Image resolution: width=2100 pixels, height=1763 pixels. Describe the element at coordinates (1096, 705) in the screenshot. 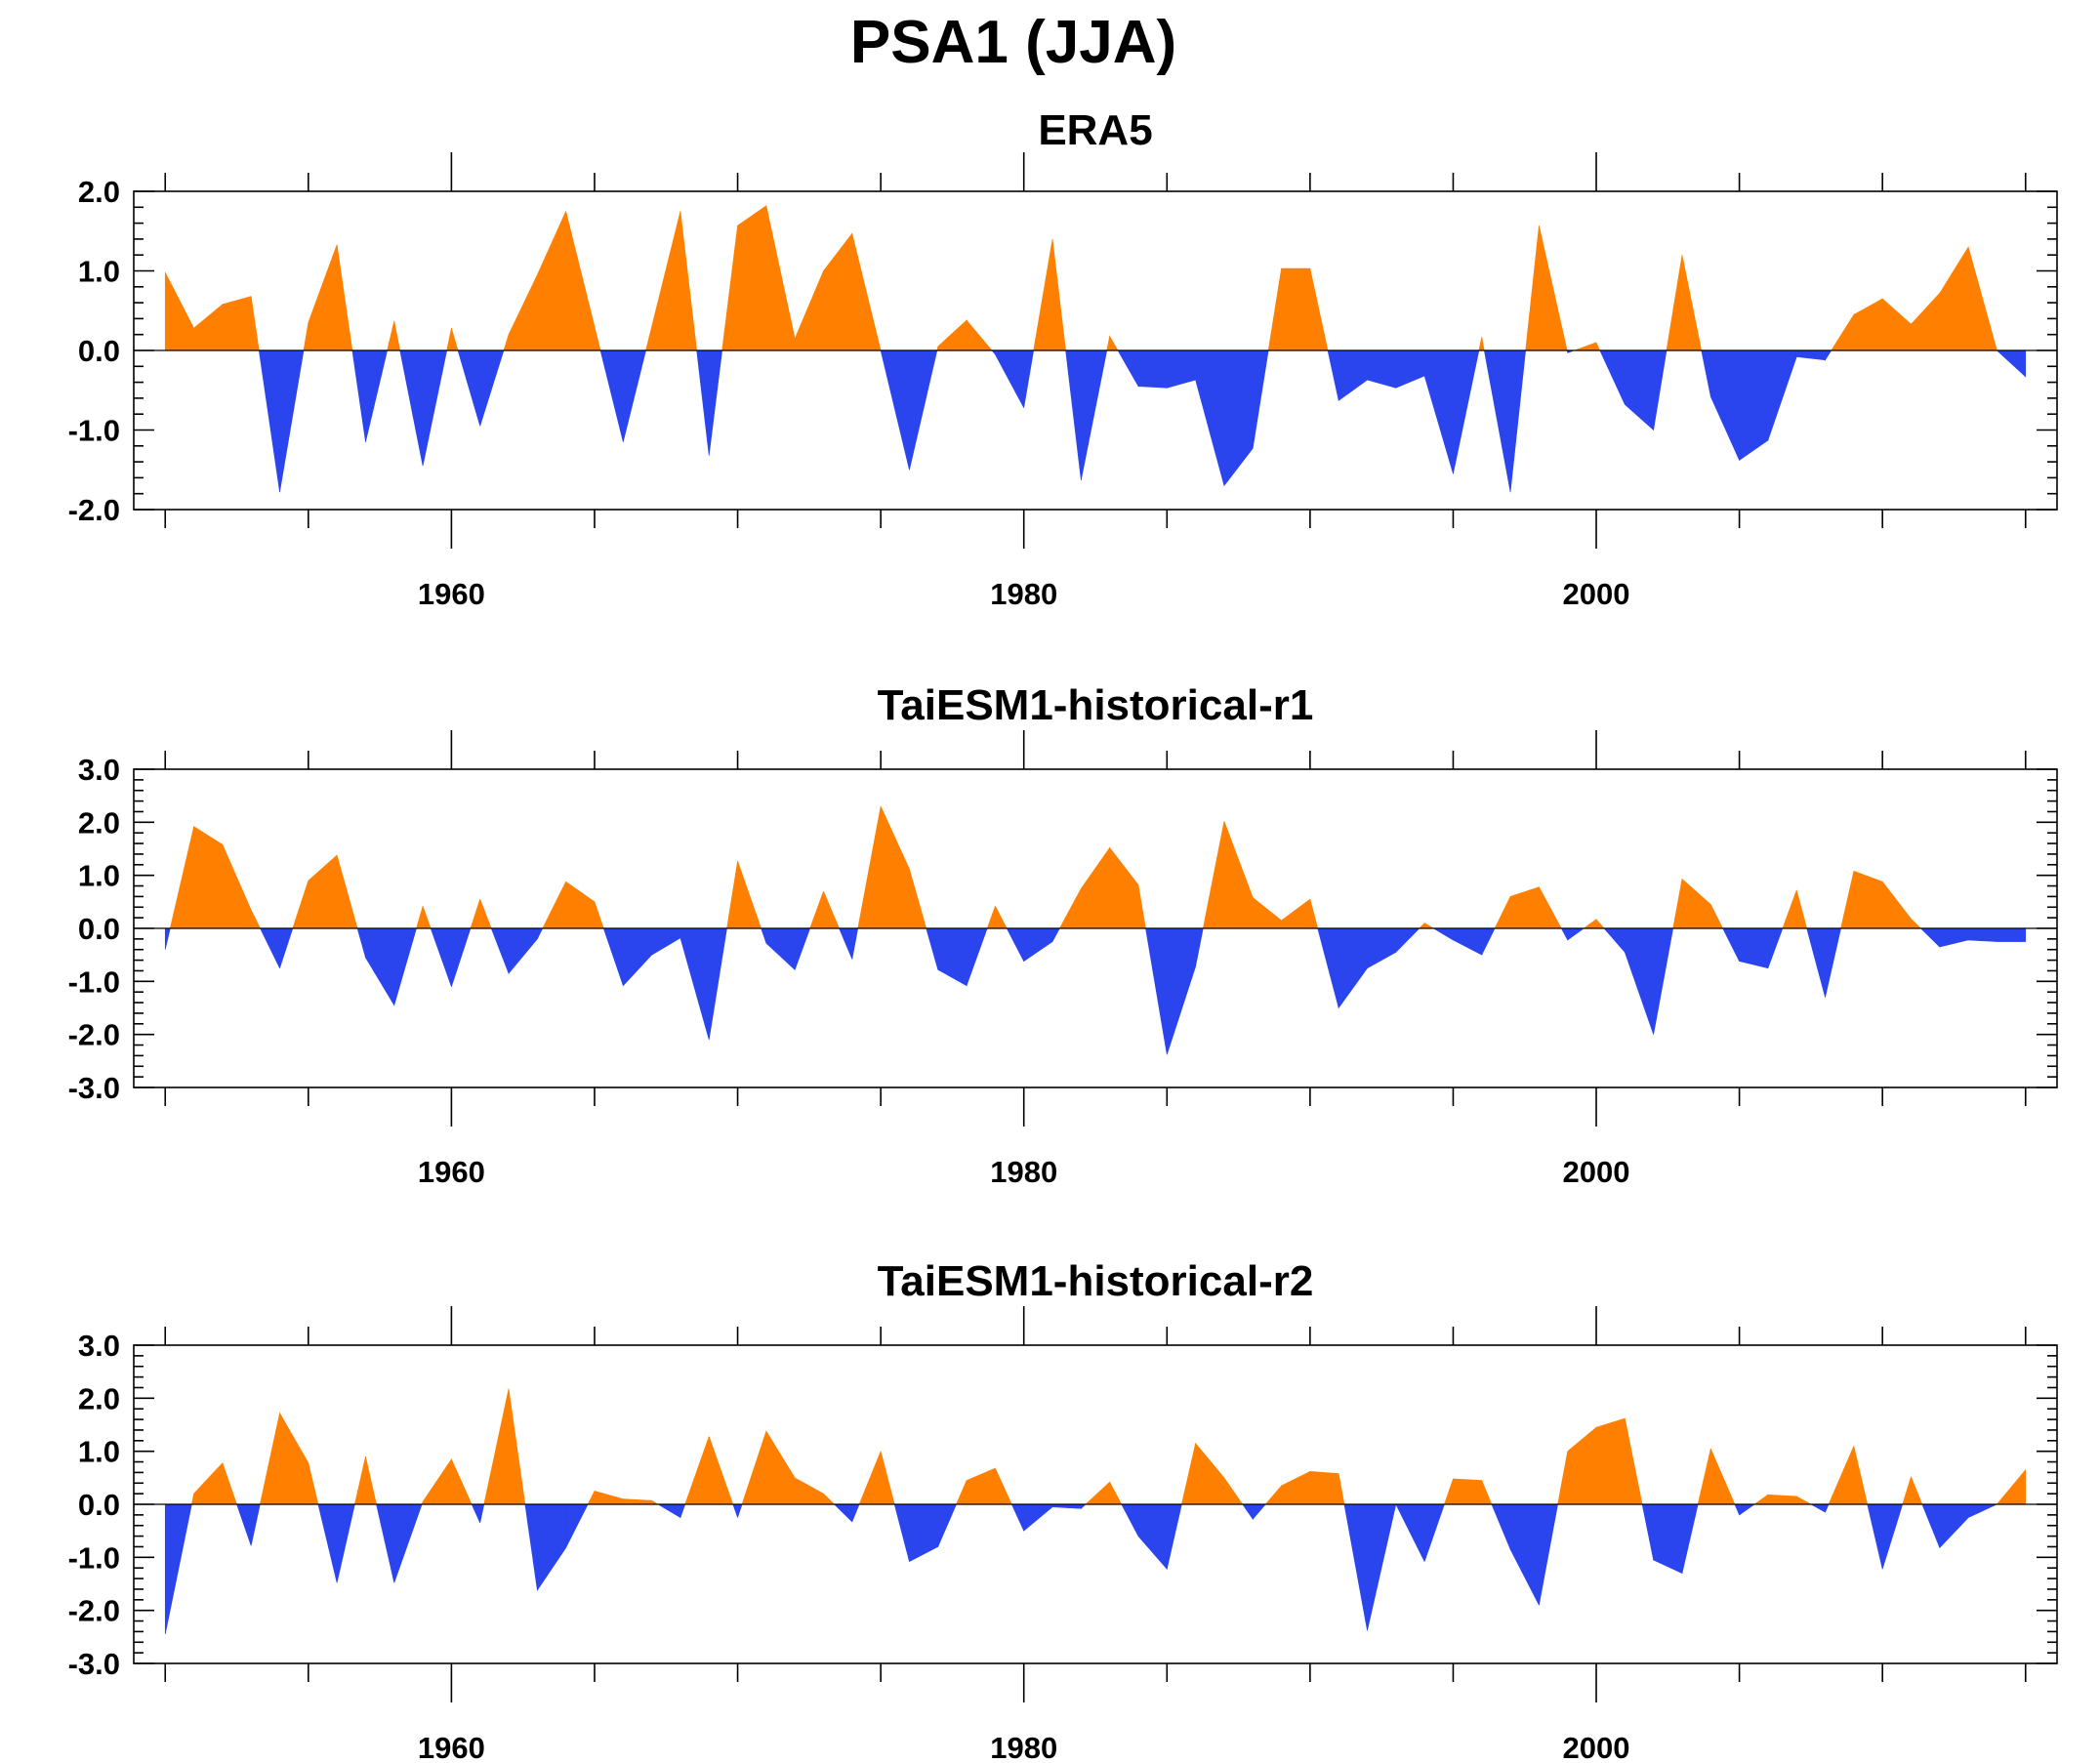

I see `panel-title: TaiESM1-historical-r1` at that location.